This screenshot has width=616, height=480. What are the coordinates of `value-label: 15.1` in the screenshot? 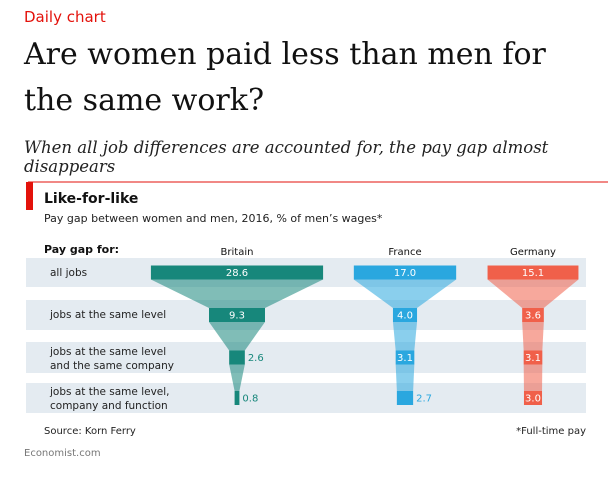 It's located at (533, 273).